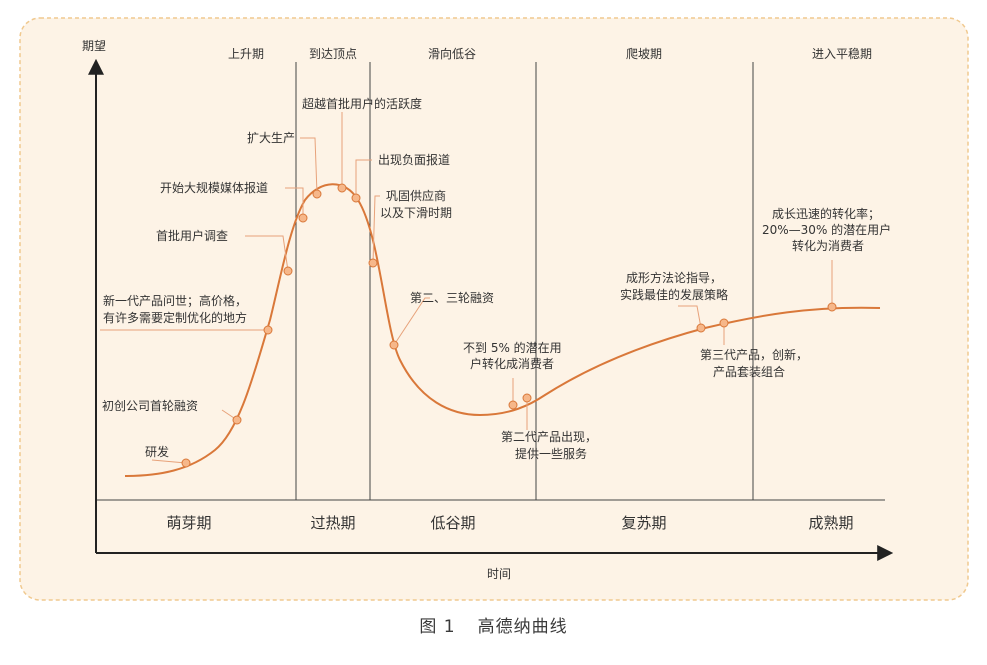 This screenshot has width=987, height=665. What do you see at coordinates (157, 451) in the screenshot?
I see `annotation-rd: 研发` at bounding box center [157, 451].